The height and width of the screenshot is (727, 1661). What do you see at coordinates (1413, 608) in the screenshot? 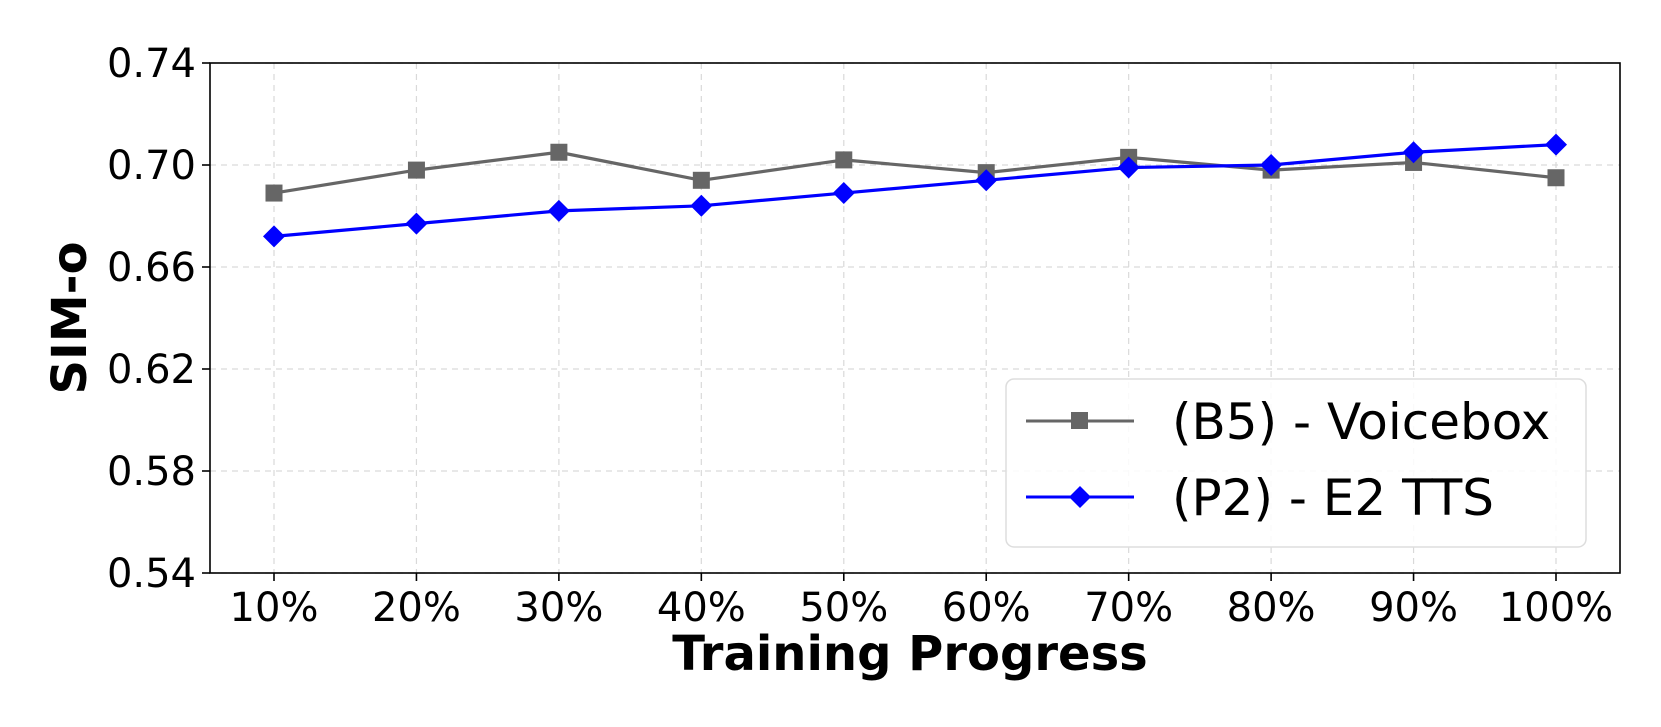
I see `x-tick-label: 90%` at bounding box center [1413, 608].